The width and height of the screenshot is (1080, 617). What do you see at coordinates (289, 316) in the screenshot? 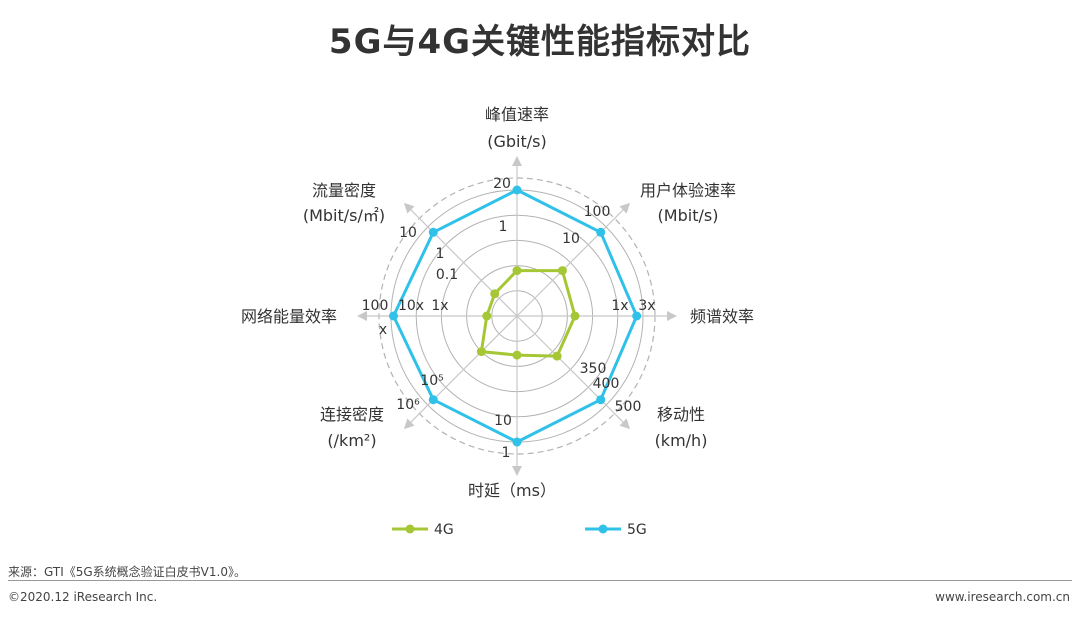
I see `axis-label: 网络能量效率` at bounding box center [289, 316].